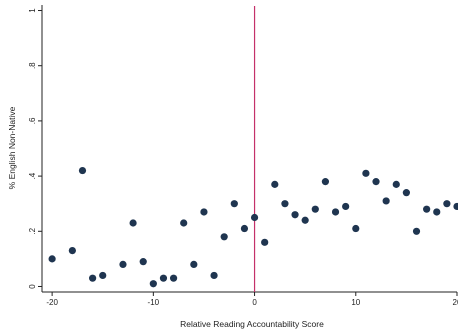 This screenshot has width=458, height=333. I want to click on x-tick-label: 10, so click(355, 302).